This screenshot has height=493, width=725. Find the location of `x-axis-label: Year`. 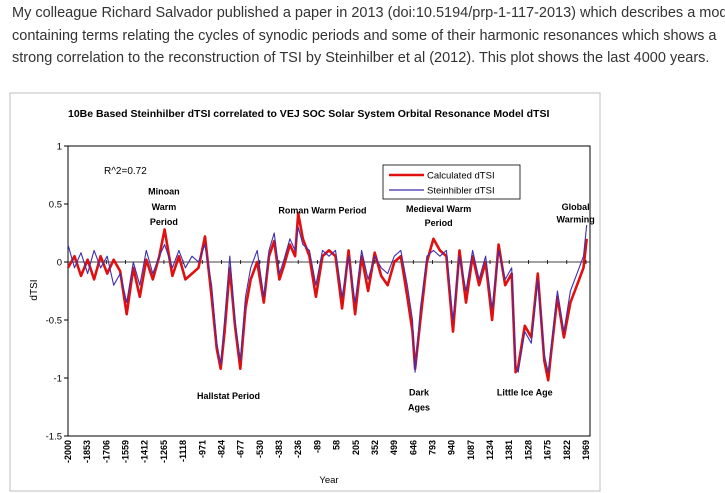

x-axis-label: Year is located at coordinates (328, 480).